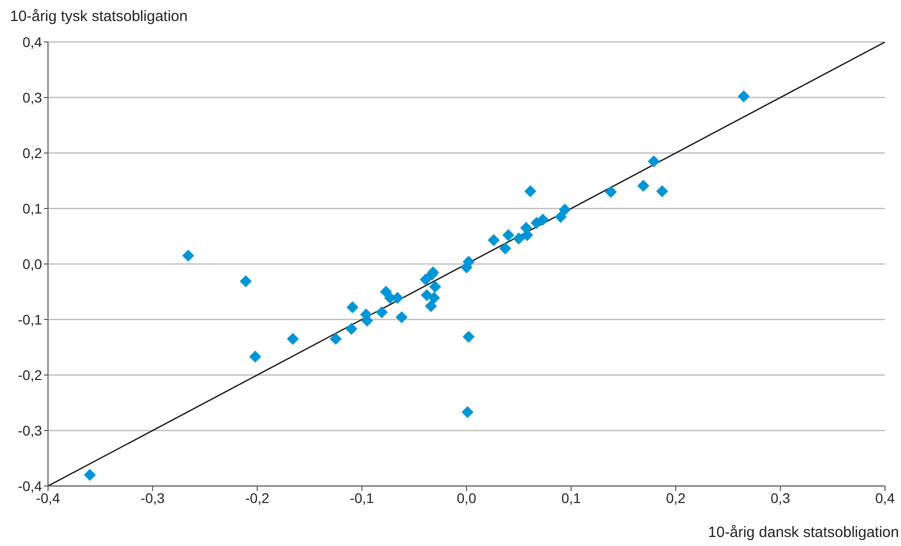 The height and width of the screenshot is (546, 901). I want to click on x-tick-label: -0,1, so click(362, 498).